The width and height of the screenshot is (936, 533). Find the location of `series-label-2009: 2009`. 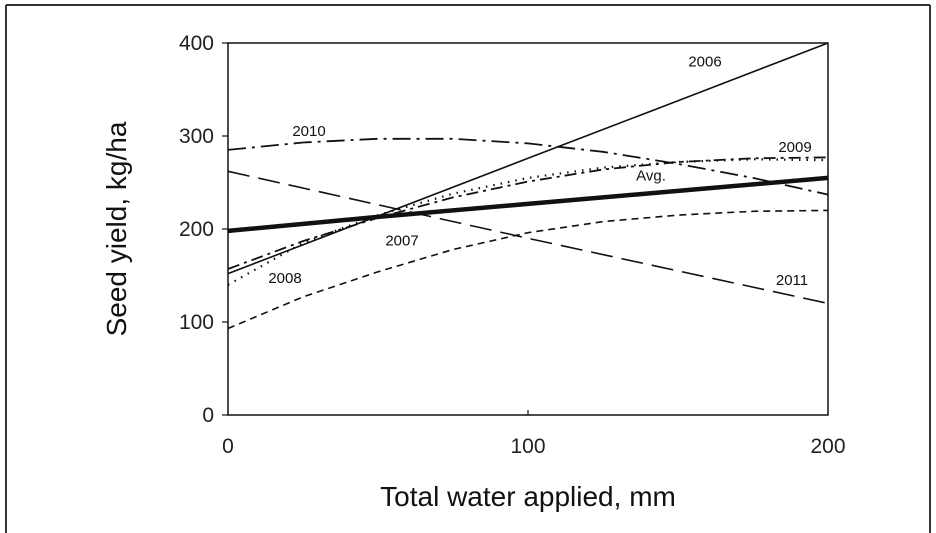

series-label-2009: 2009 is located at coordinates (794, 147).